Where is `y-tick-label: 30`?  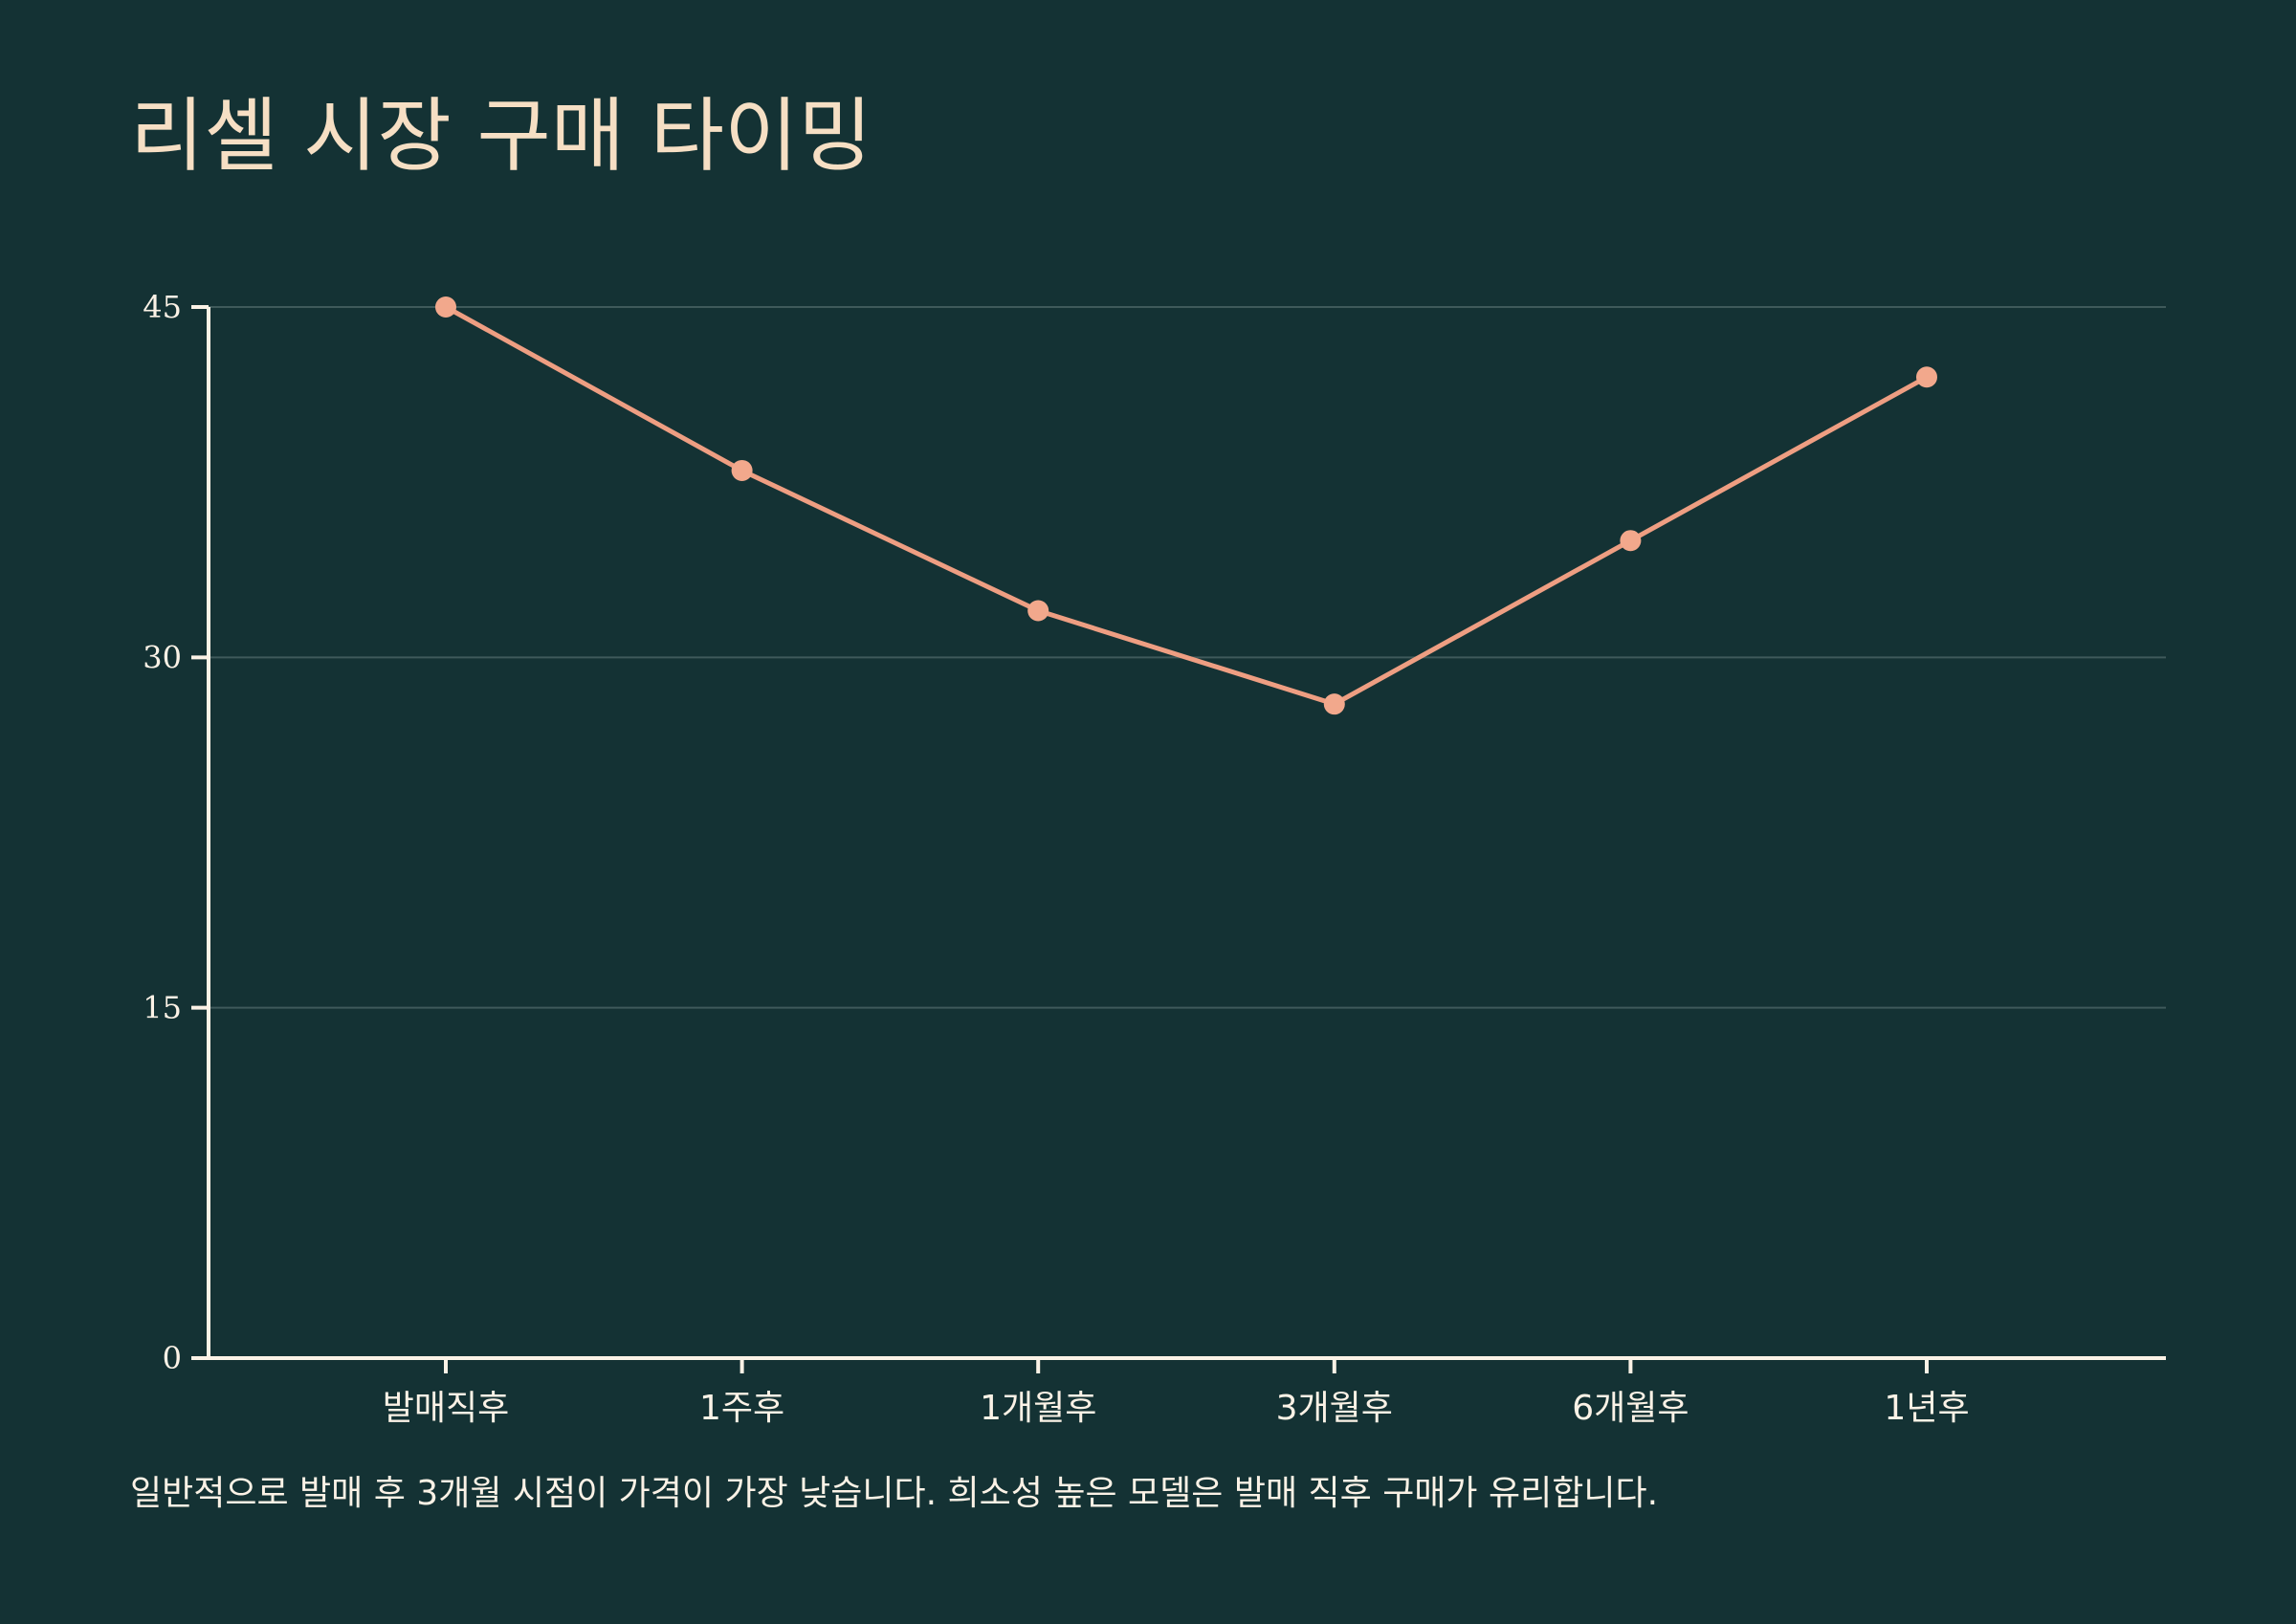 y-tick-label: 30 is located at coordinates (163, 657).